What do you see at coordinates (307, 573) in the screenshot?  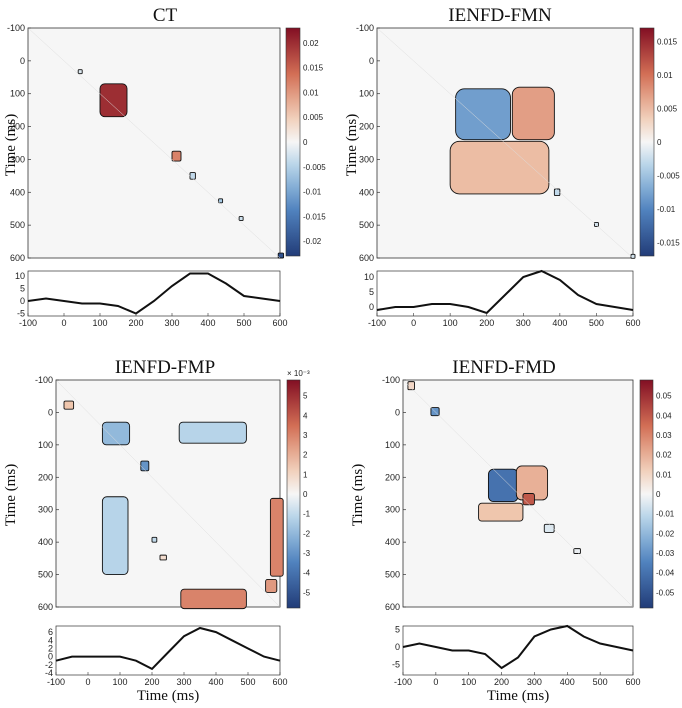 I see `colorbar-tick-label: -4` at bounding box center [307, 573].